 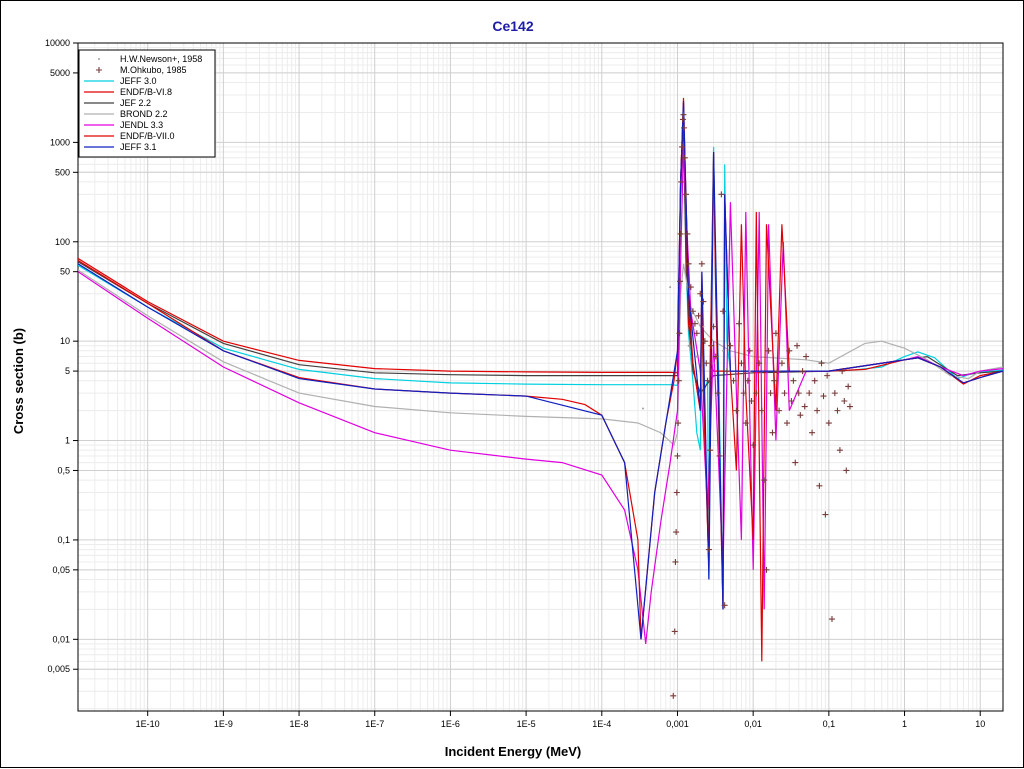 What do you see at coordinates (63, 540) in the screenshot?
I see `y-tick-label: 0,1` at bounding box center [63, 540].